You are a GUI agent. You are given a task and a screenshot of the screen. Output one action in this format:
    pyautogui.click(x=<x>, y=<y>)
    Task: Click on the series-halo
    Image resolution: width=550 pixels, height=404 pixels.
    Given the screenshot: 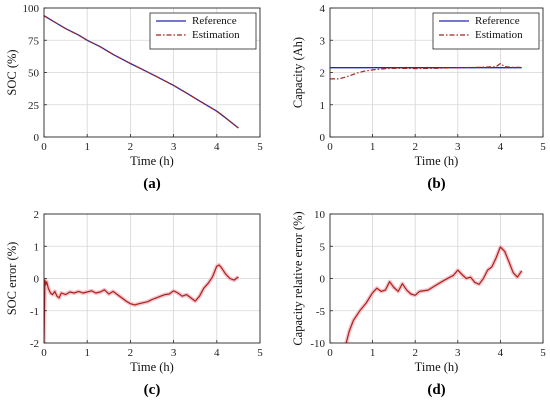 What is the action you would take?
    pyautogui.click(x=142, y=303)
    